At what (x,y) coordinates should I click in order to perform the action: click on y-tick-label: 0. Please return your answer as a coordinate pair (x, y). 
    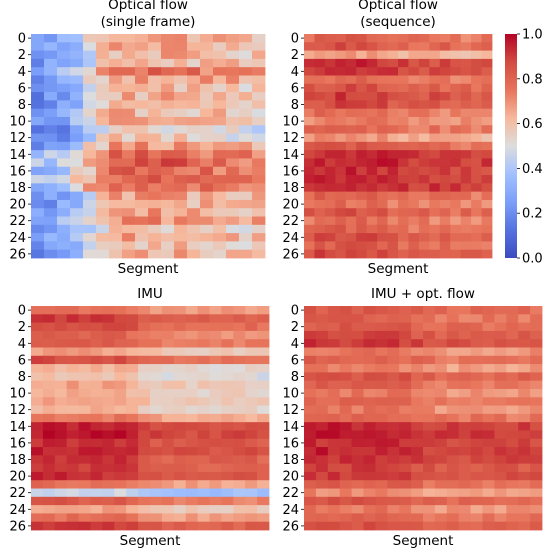
    Looking at the image, I should click on (22, 311).